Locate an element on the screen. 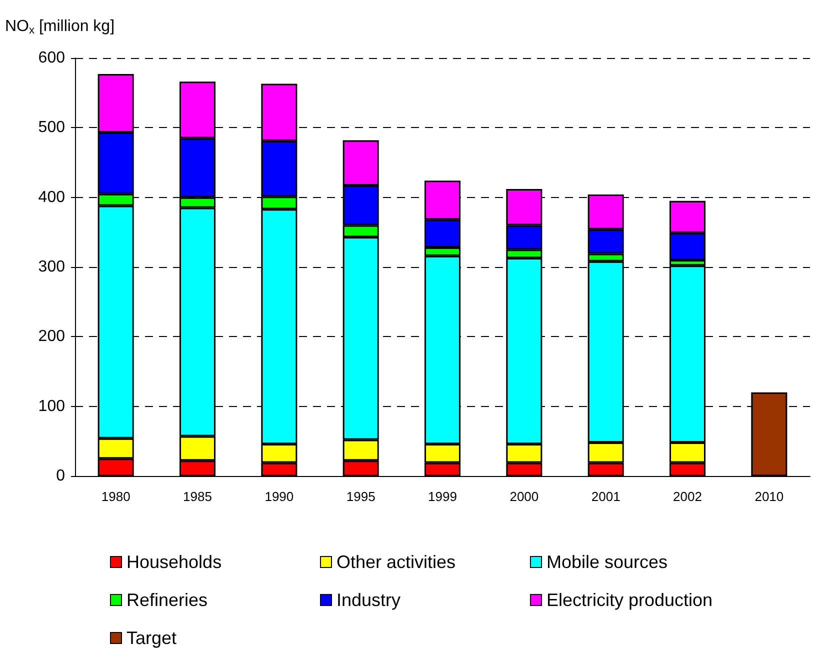 The height and width of the screenshot is (648, 815). x-tick-label: 1980 is located at coordinates (115, 496).